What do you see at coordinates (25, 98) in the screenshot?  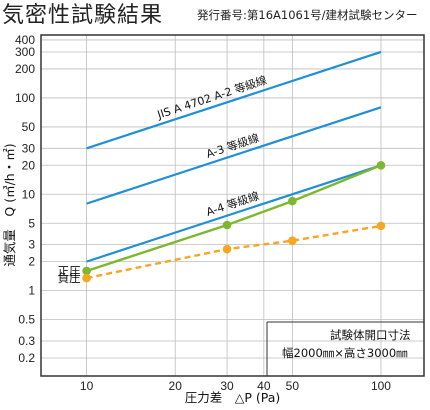 I see `y-tick-label: 100` at bounding box center [25, 98].